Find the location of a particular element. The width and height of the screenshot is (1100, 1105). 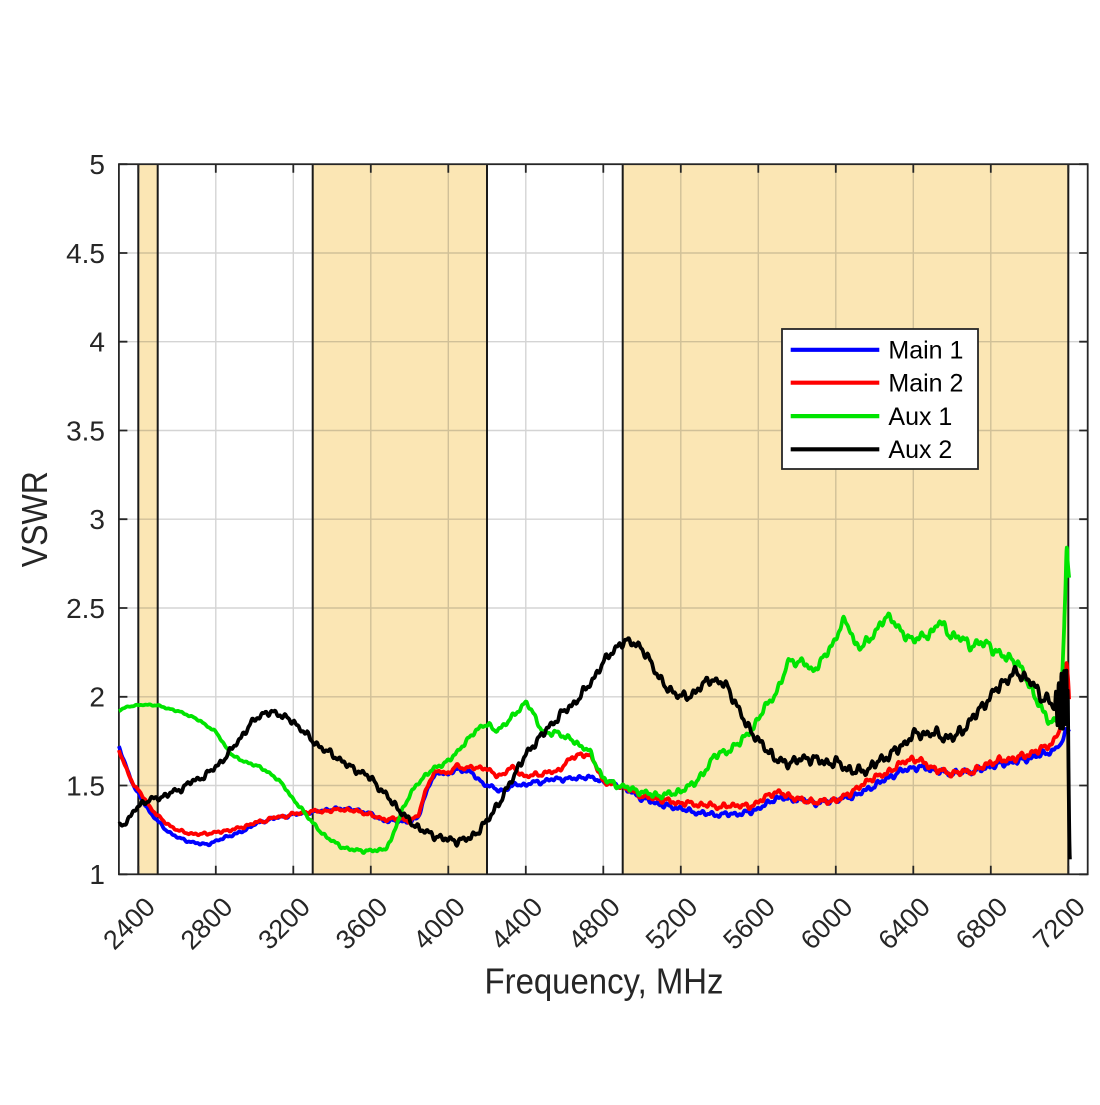

svg-text: 4.5 is located at coordinates (85, 253).